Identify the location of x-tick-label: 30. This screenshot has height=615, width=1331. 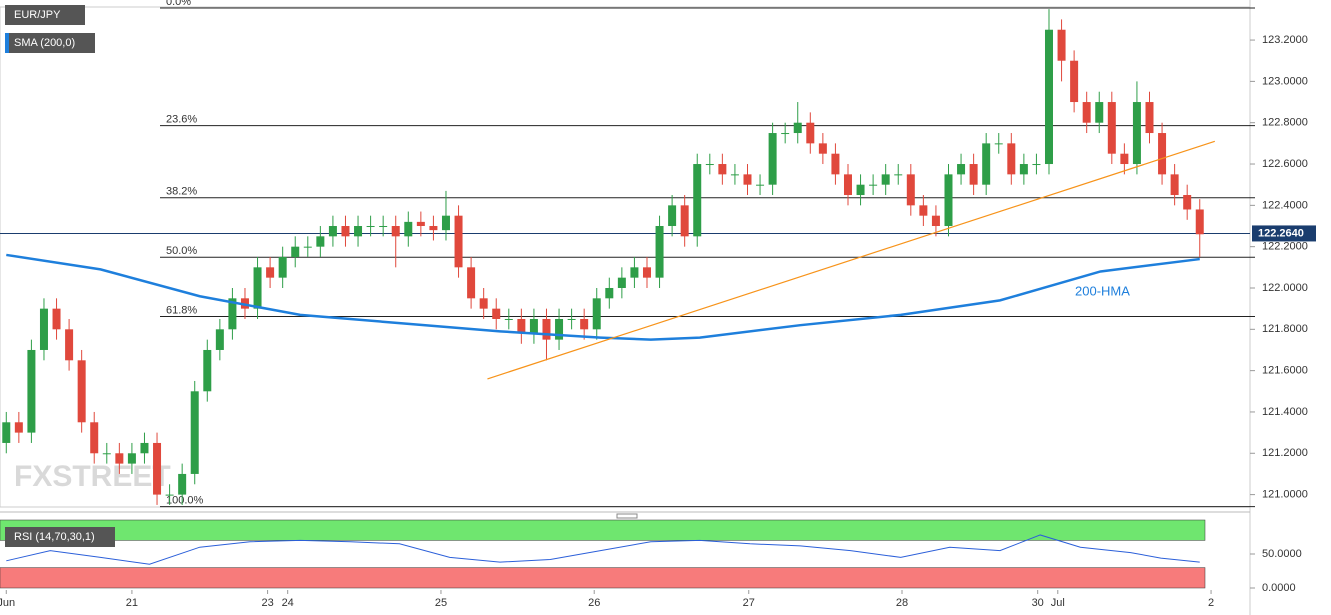
(1038, 603).